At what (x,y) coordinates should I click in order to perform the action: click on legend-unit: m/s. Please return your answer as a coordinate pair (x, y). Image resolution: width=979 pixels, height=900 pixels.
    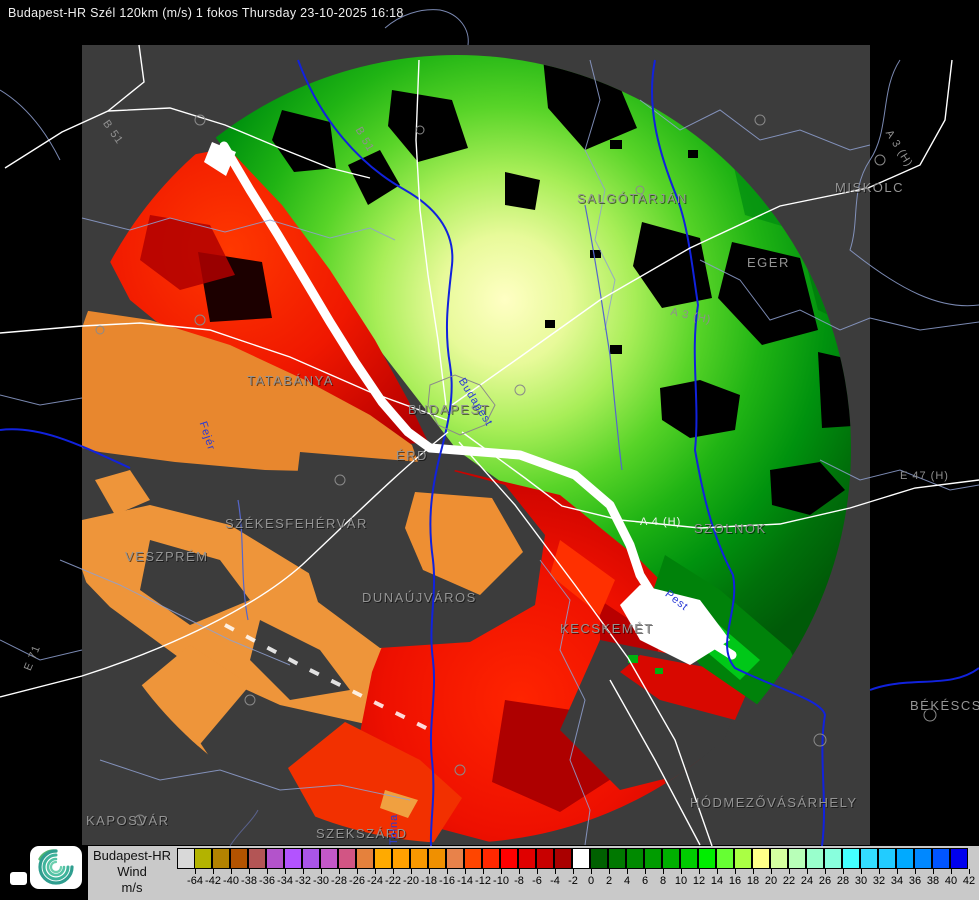
    Looking at the image, I should click on (132, 887).